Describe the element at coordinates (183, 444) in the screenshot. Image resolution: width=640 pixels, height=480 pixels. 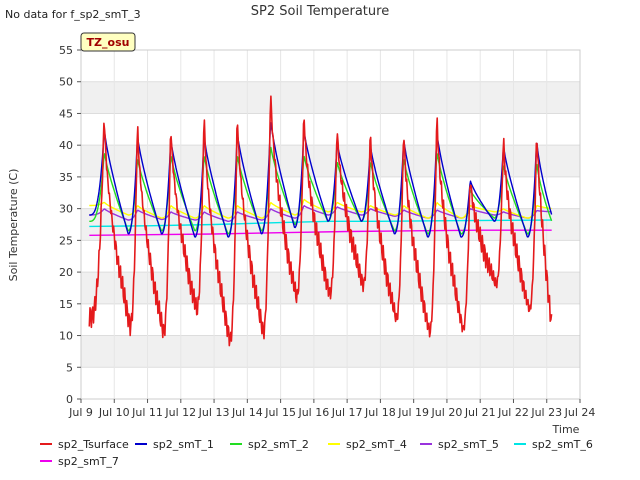
I see `legend-label-sp2_smT_1: sp2_smT_1` at that location.